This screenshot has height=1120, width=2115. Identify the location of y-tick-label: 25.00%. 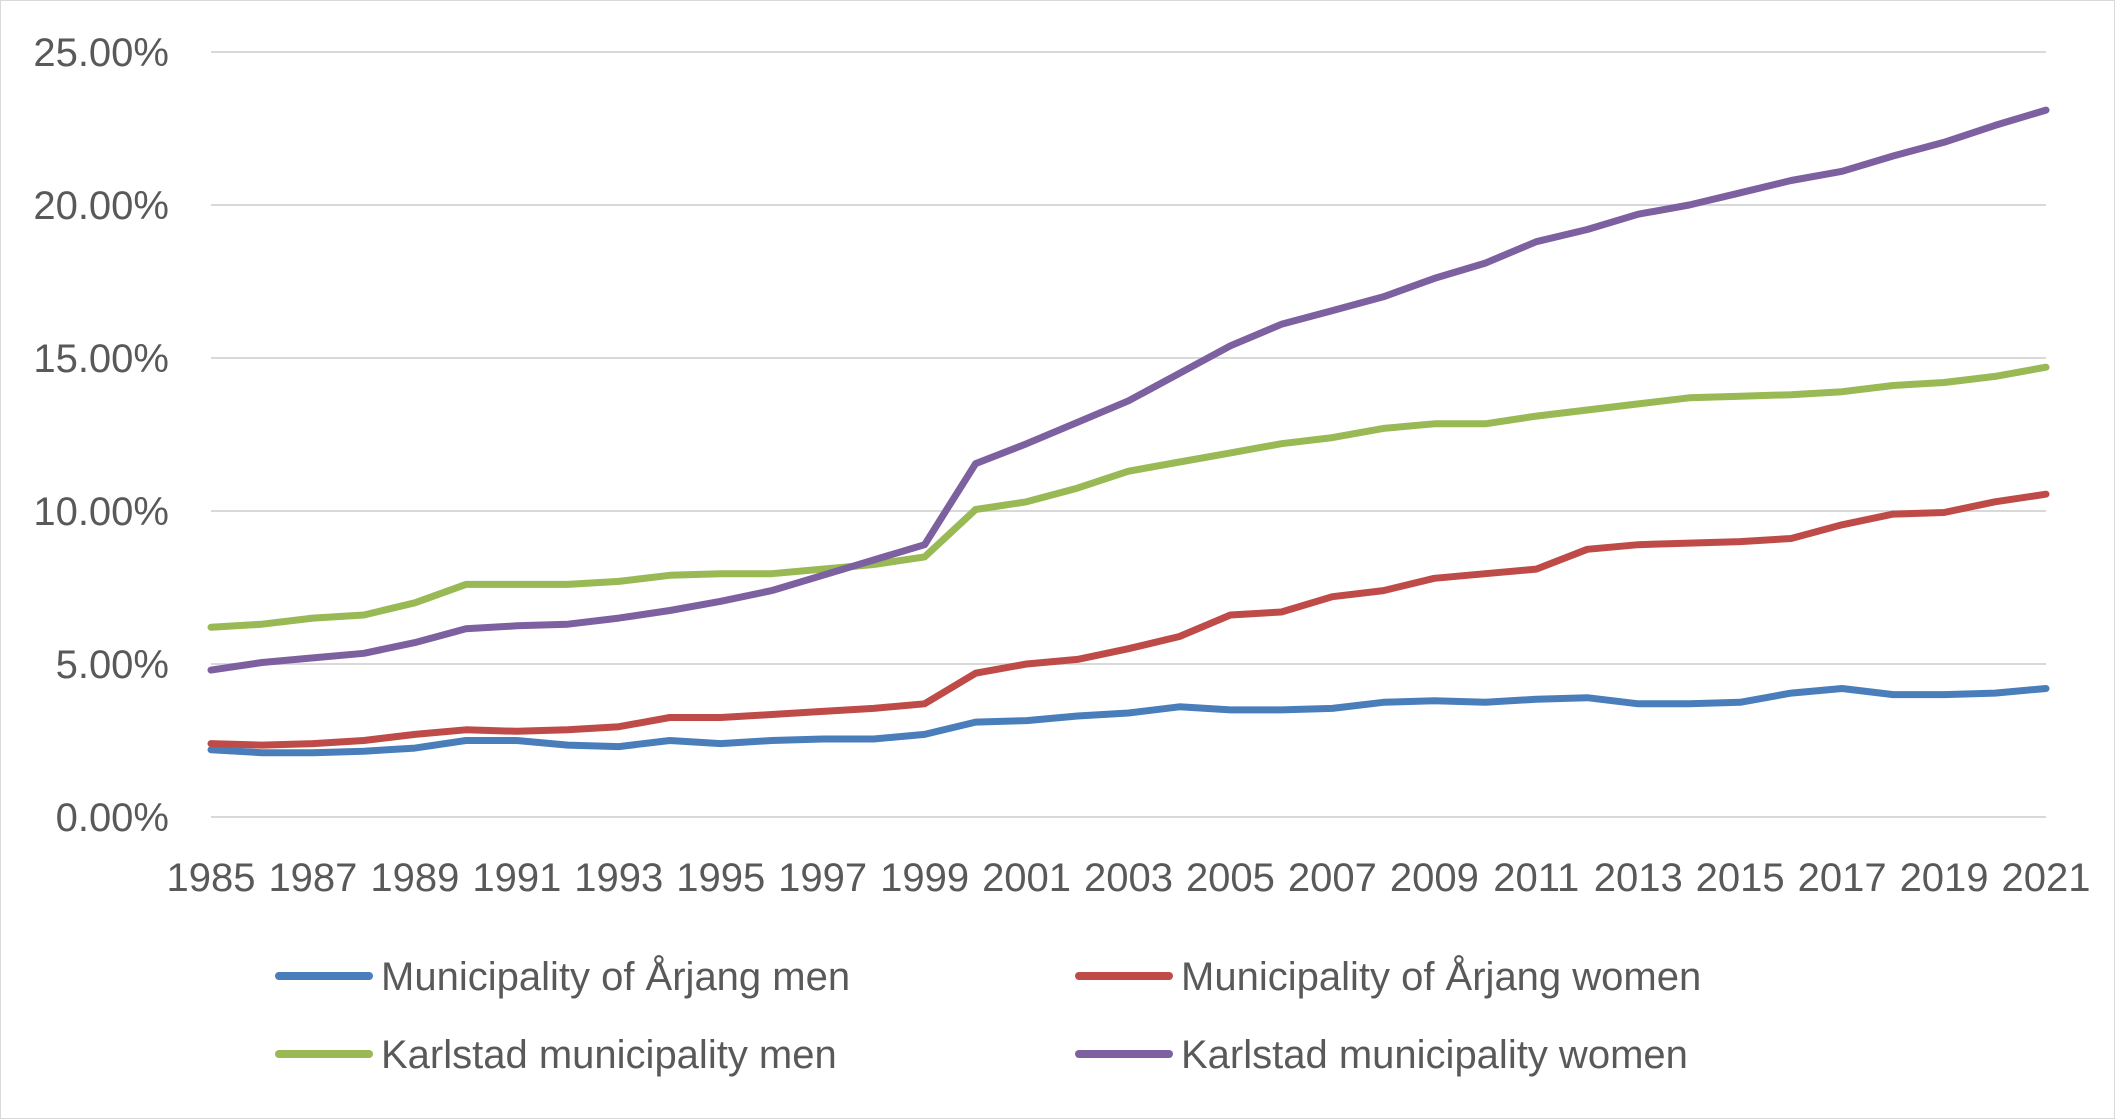
(101, 53).